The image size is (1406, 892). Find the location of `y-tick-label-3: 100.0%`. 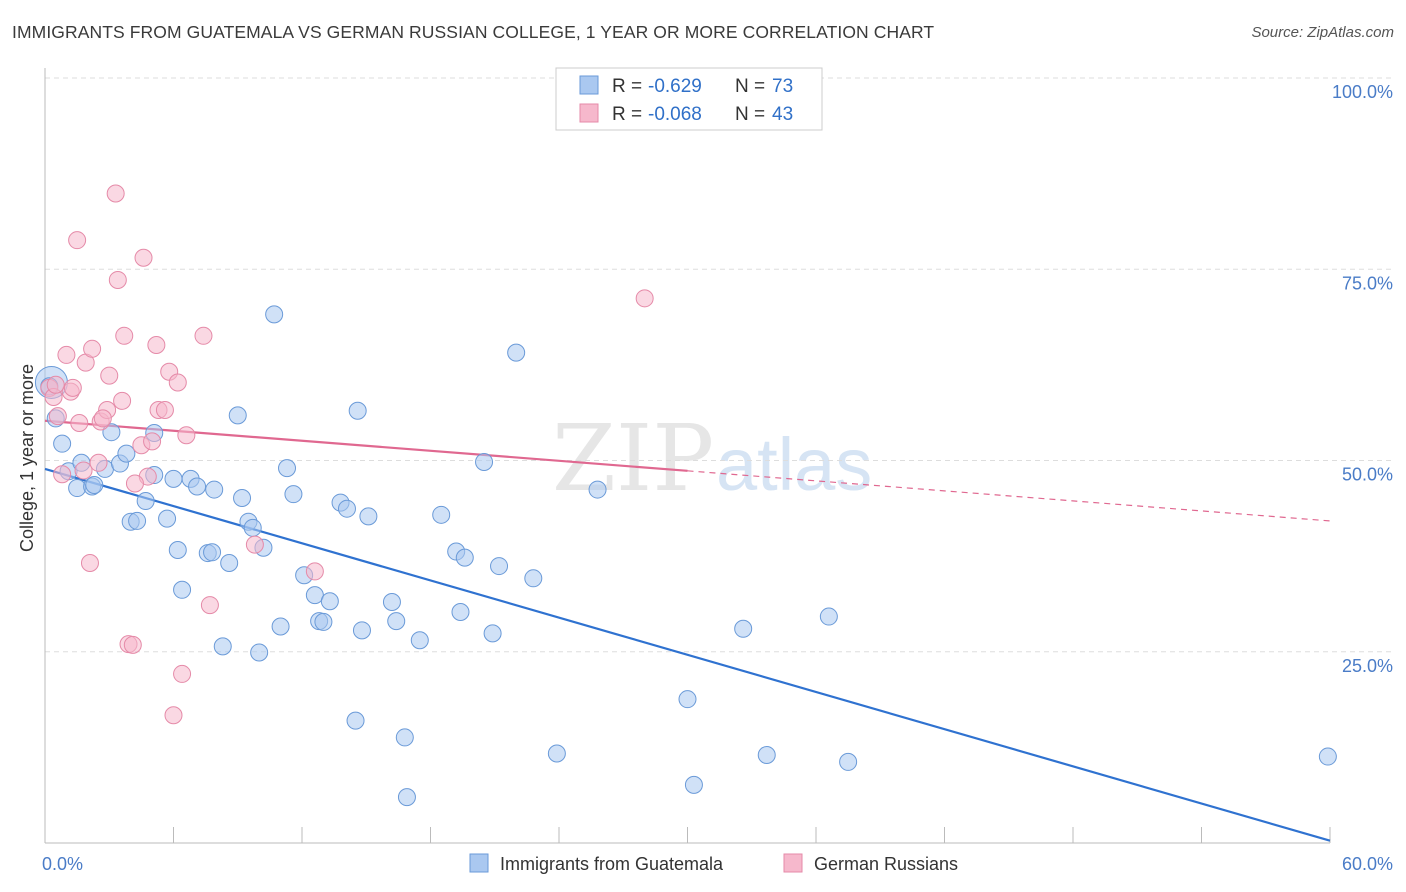

y-tick-label-3: 100.0% is located at coordinates (1362, 92).